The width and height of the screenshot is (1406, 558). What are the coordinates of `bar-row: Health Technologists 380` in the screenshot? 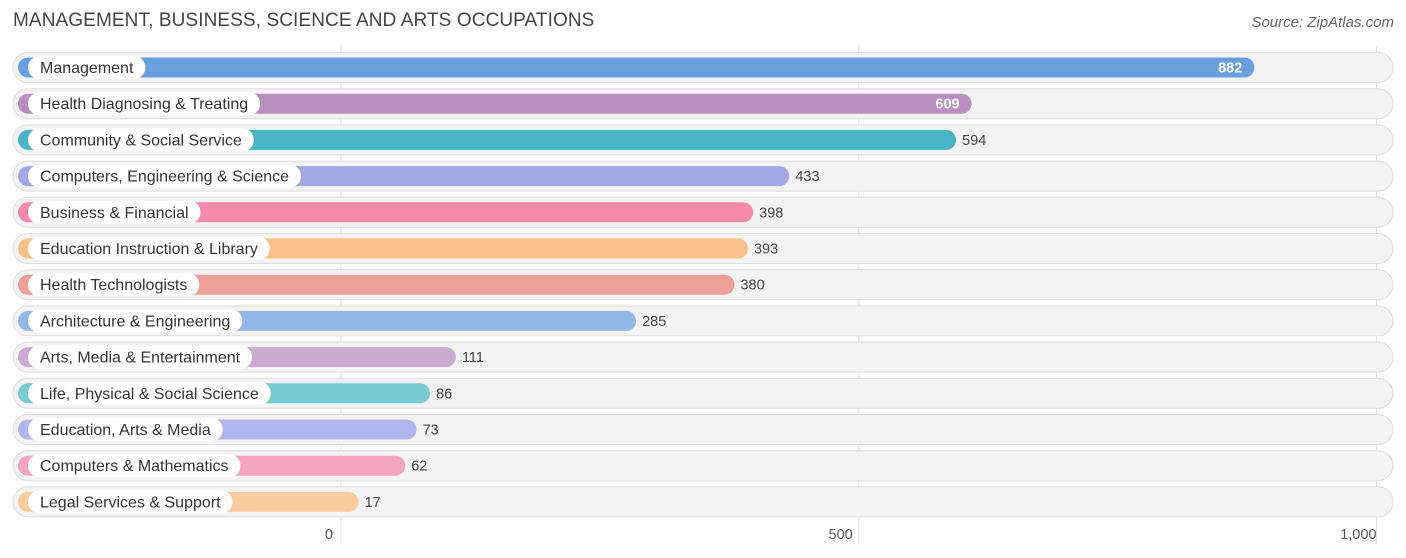 It's located at (703, 285).